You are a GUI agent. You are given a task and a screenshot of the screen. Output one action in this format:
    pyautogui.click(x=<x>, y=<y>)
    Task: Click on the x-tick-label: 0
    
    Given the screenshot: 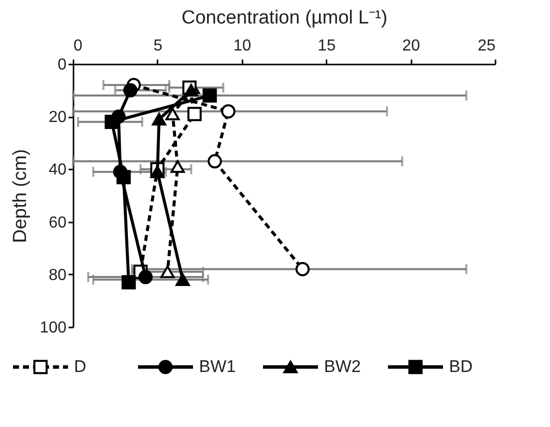 What is the action you would take?
    pyautogui.click(x=78, y=46)
    